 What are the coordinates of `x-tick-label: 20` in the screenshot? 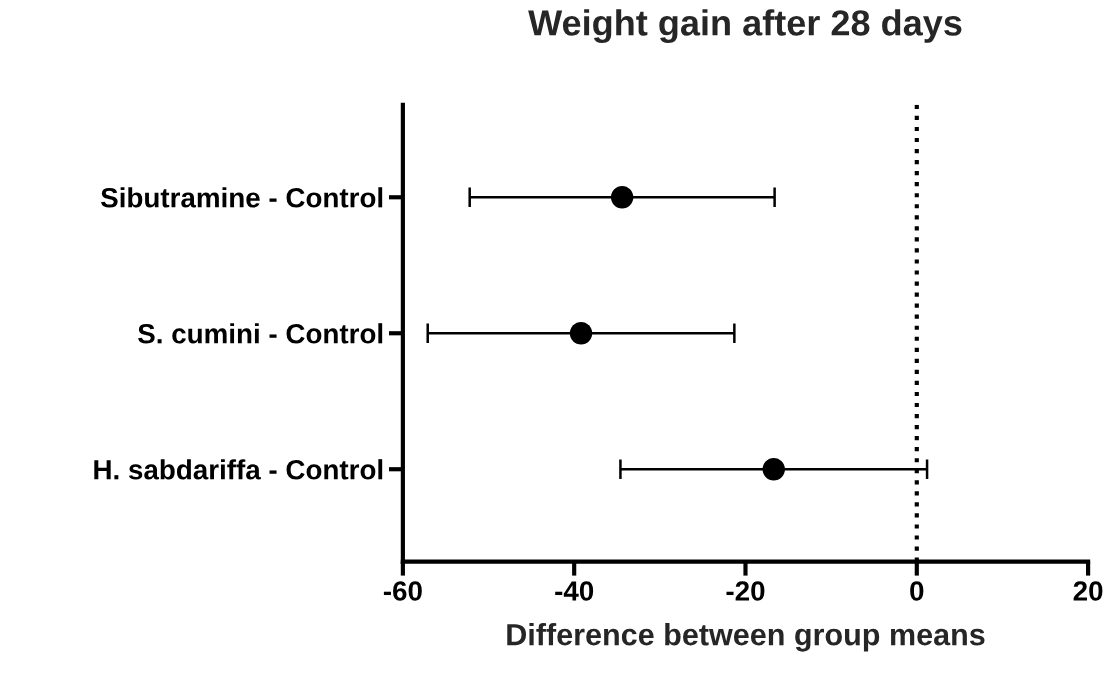 It's located at (1088, 591).